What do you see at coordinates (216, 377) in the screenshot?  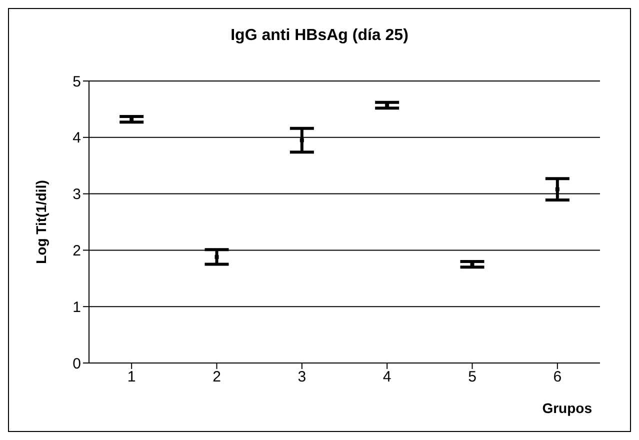 I see `x-tick-label: 2` at bounding box center [216, 377].